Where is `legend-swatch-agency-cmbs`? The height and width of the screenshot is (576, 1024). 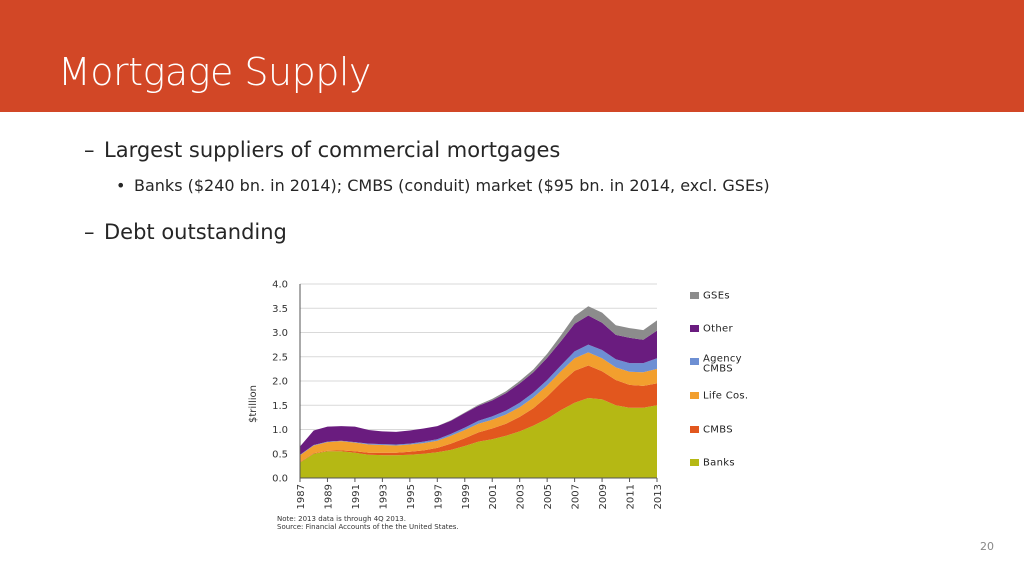 legend-swatch-agency-cmbs is located at coordinates (694, 361).